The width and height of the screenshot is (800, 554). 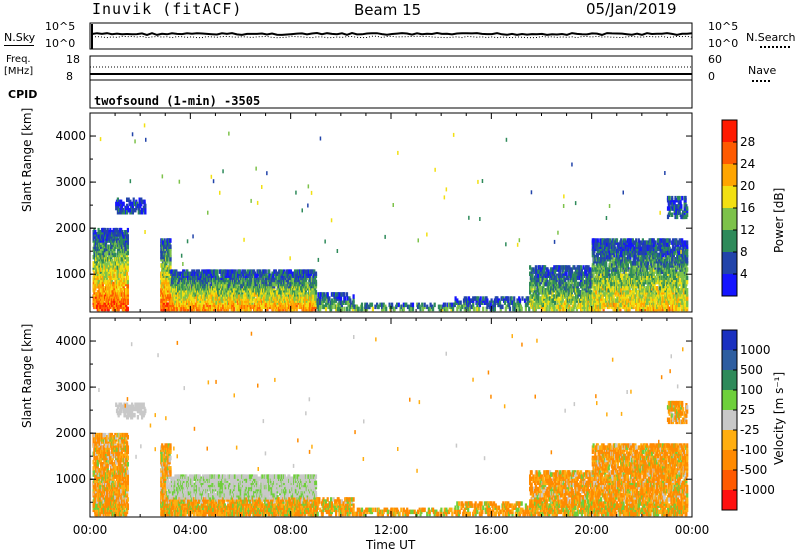 I want to click on date-title: 05/Jan/2019, so click(x=631, y=9).